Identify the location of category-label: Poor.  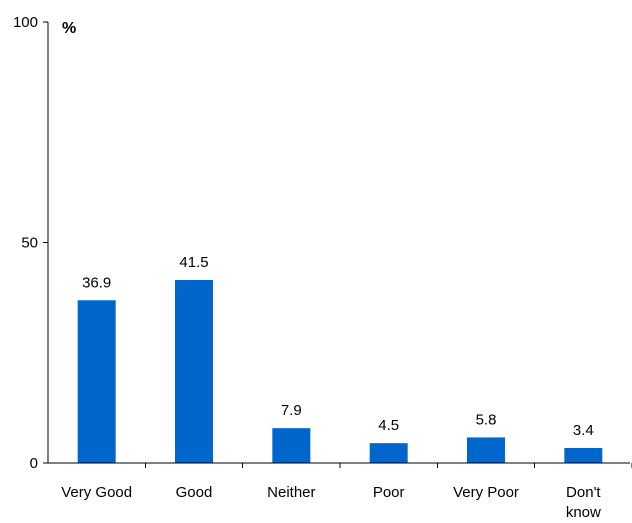
(389, 492).